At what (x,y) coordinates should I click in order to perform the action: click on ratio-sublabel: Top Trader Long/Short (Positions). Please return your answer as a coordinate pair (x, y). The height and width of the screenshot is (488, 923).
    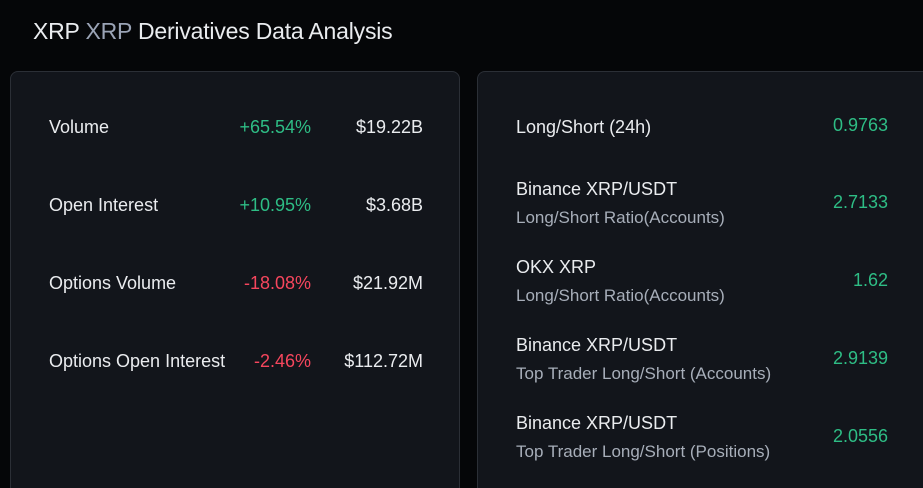
    Looking at the image, I should click on (643, 451).